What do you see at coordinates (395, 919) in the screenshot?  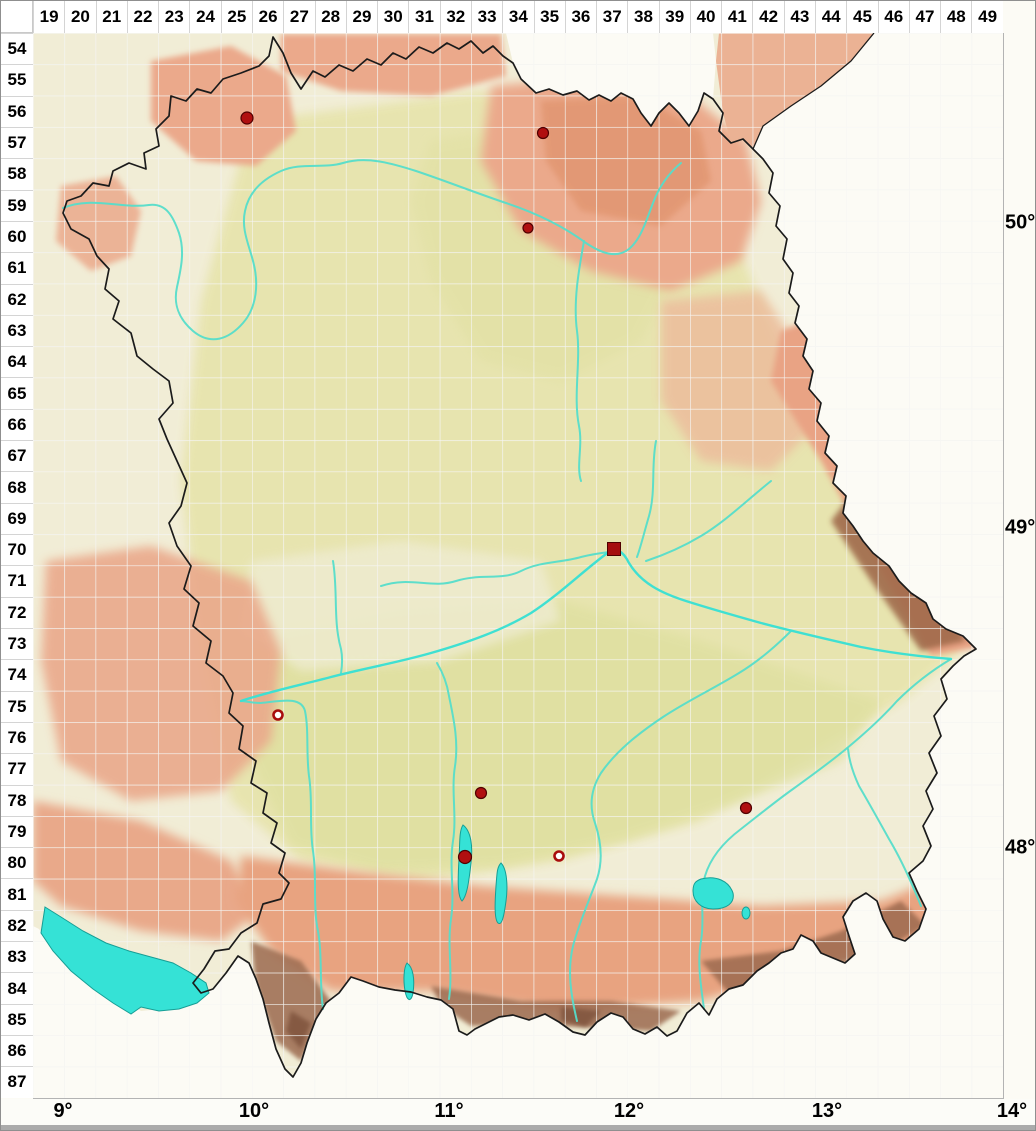 I see `lakes-layer` at bounding box center [395, 919].